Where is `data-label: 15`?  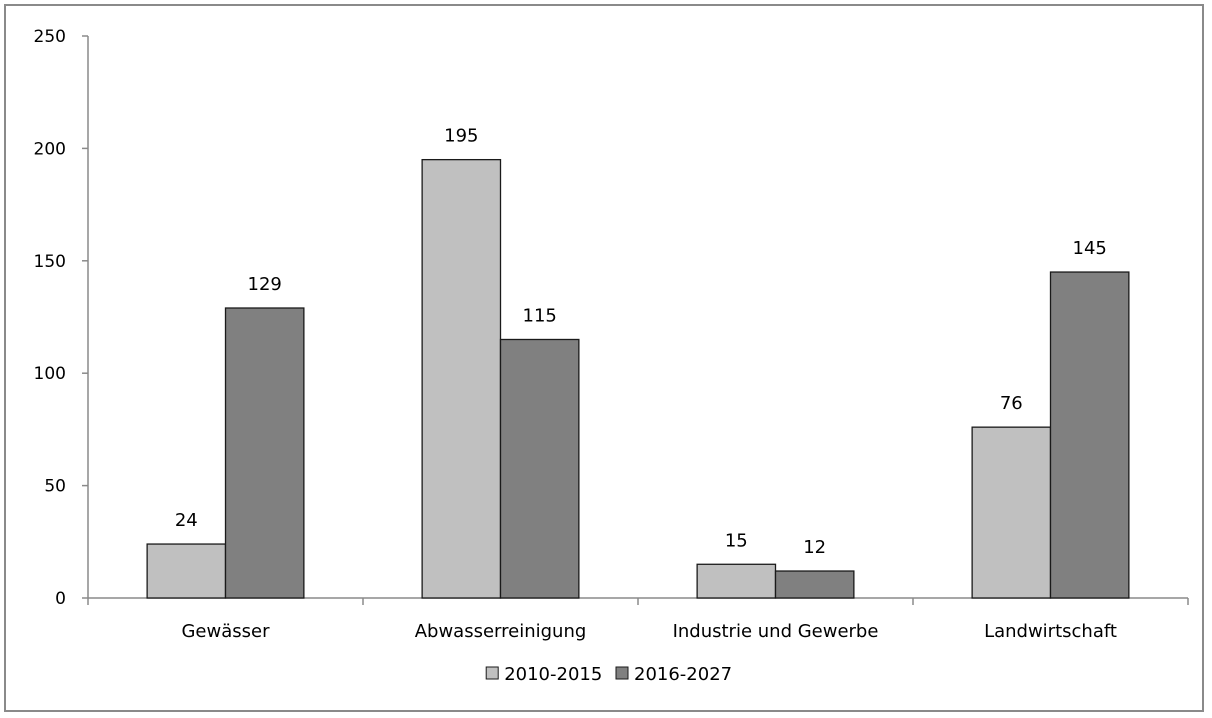
data-label: 15 is located at coordinates (736, 540).